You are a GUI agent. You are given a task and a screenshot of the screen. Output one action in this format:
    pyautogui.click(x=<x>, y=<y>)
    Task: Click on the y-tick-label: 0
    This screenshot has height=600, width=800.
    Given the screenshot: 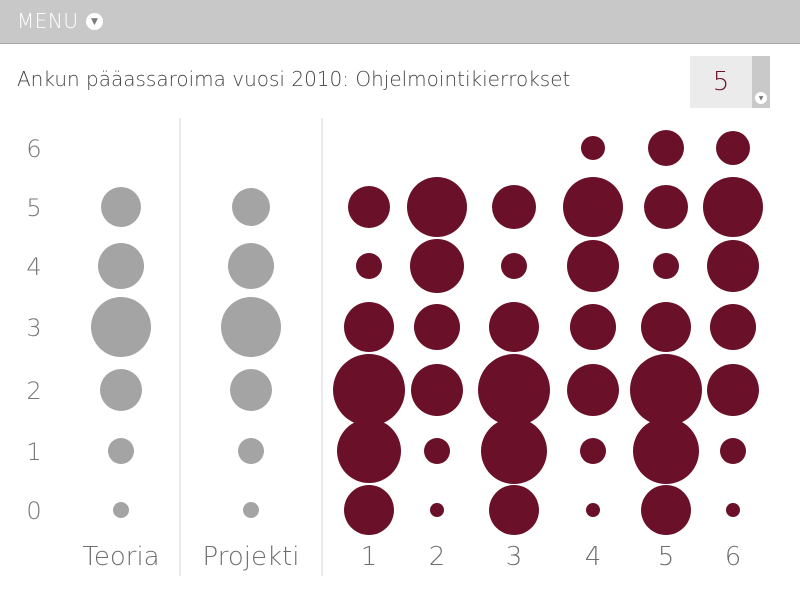 What is the action you would take?
    pyautogui.click(x=33, y=511)
    